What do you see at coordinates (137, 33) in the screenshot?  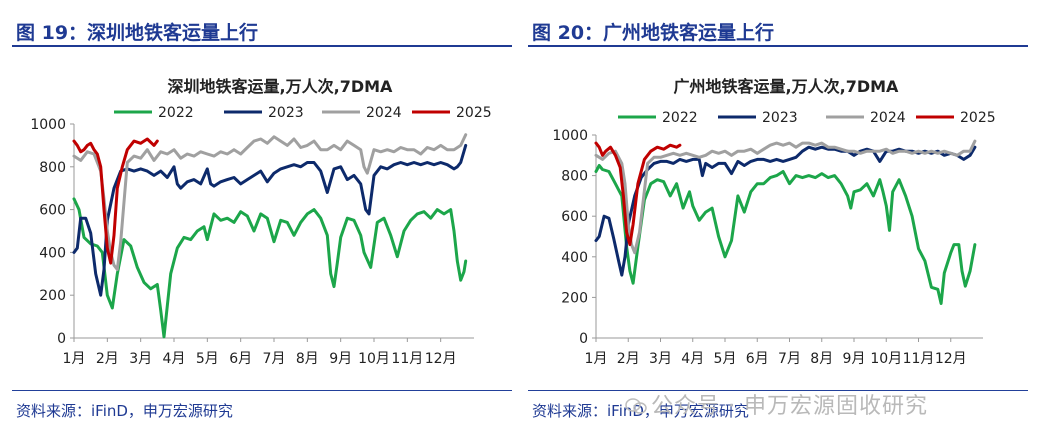 I see `figure-title: 图 19：深圳地铁客运量上行` at bounding box center [137, 33].